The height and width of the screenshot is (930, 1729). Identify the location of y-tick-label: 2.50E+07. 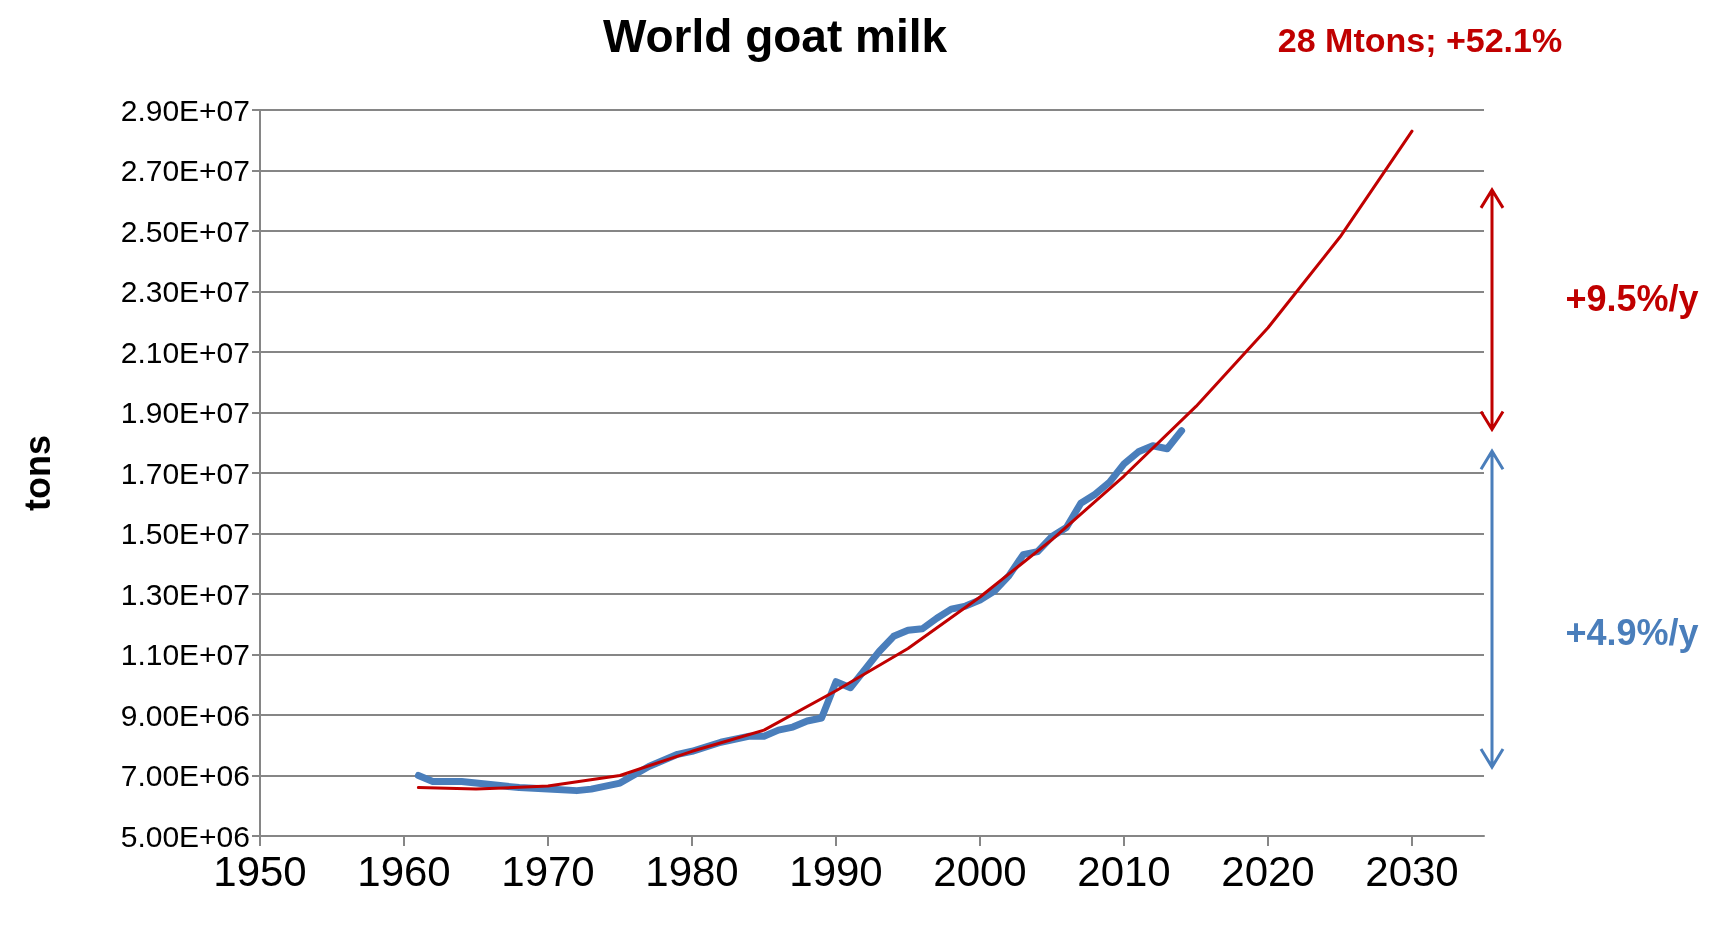
(185, 231).